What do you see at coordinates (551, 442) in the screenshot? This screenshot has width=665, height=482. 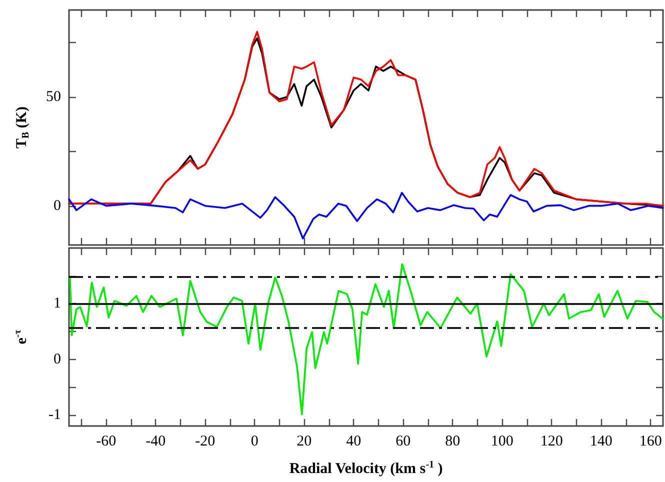 I see `x-tick-label: 120` at bounding box center [551, 442].